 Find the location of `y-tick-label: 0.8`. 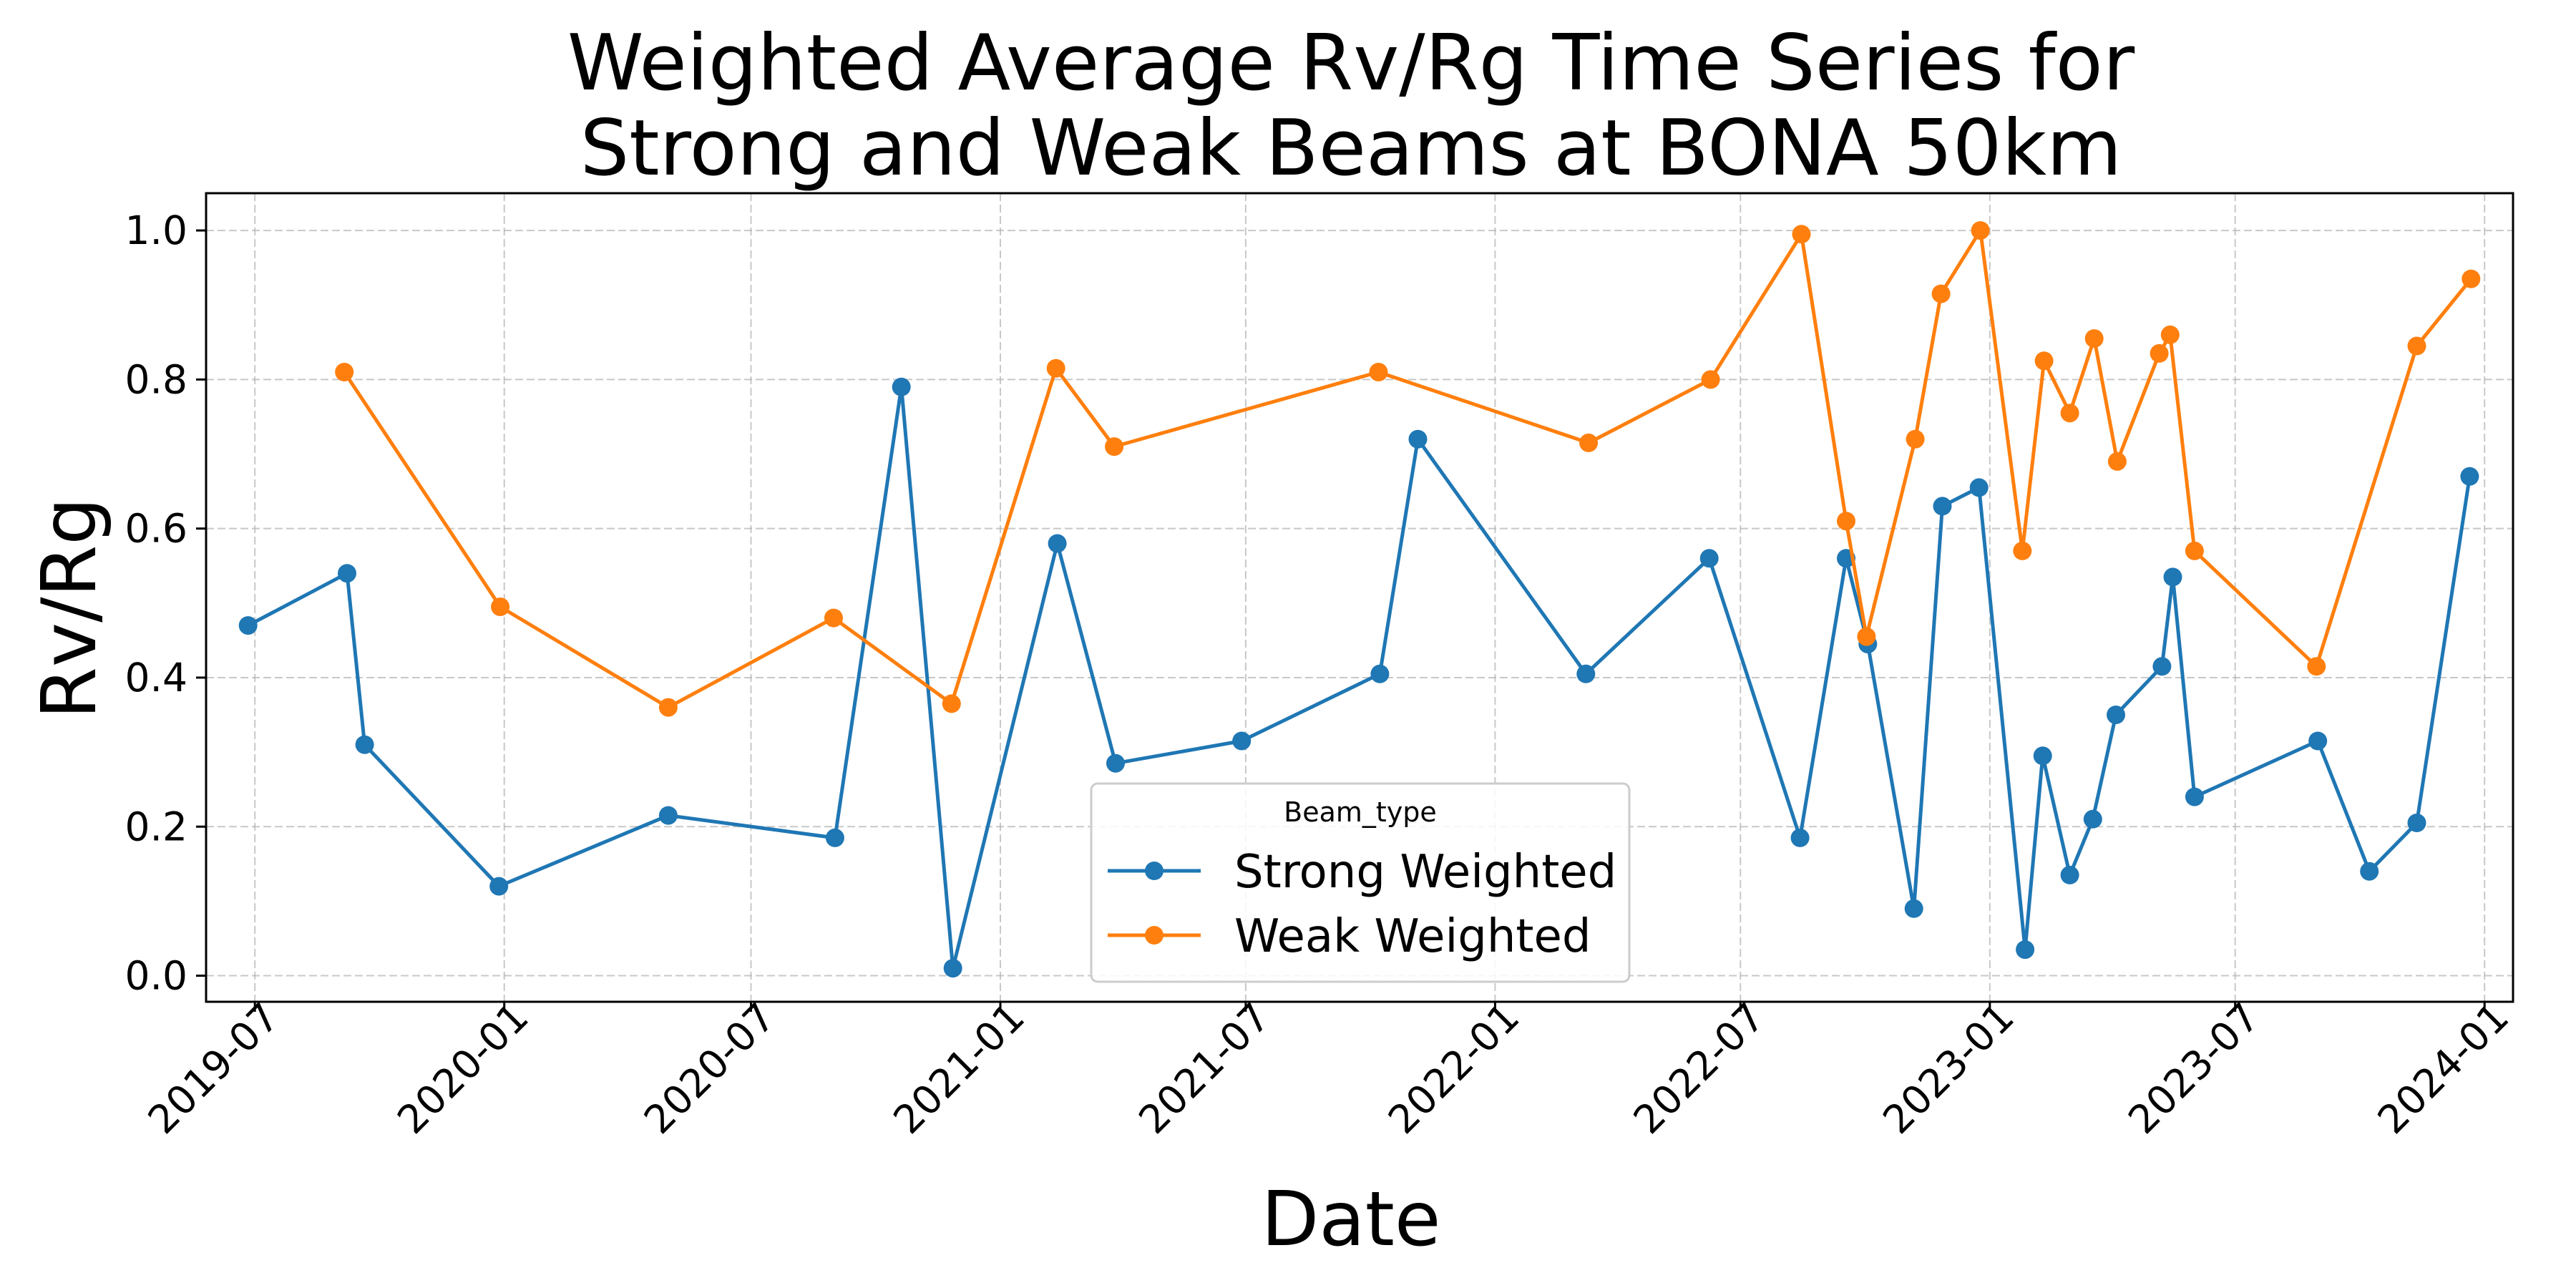

y-tick-label: 0.8 is located at coordinates (156, 379).